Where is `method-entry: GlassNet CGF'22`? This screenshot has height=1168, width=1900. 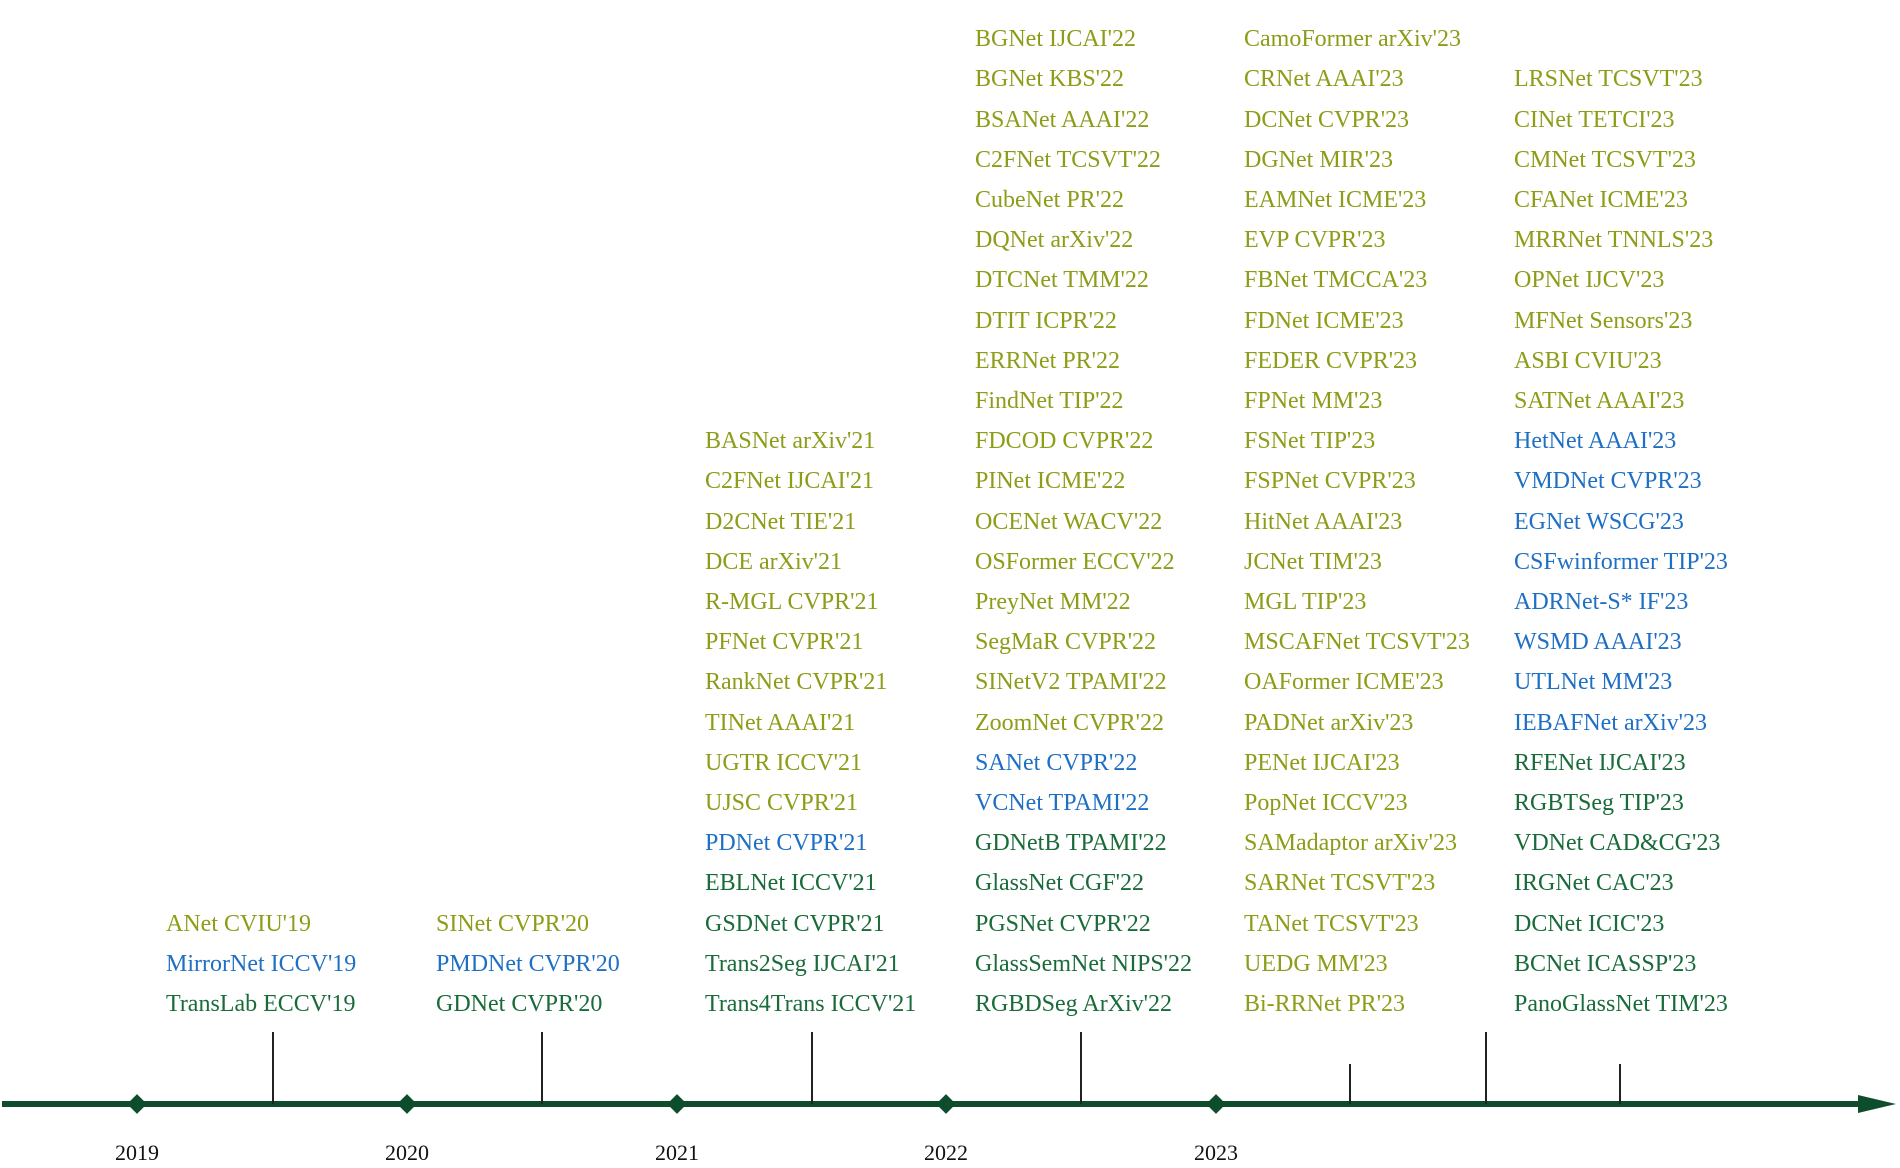 method-entry: GlassNet CGF'22 is located at coordinates (1059, 883).